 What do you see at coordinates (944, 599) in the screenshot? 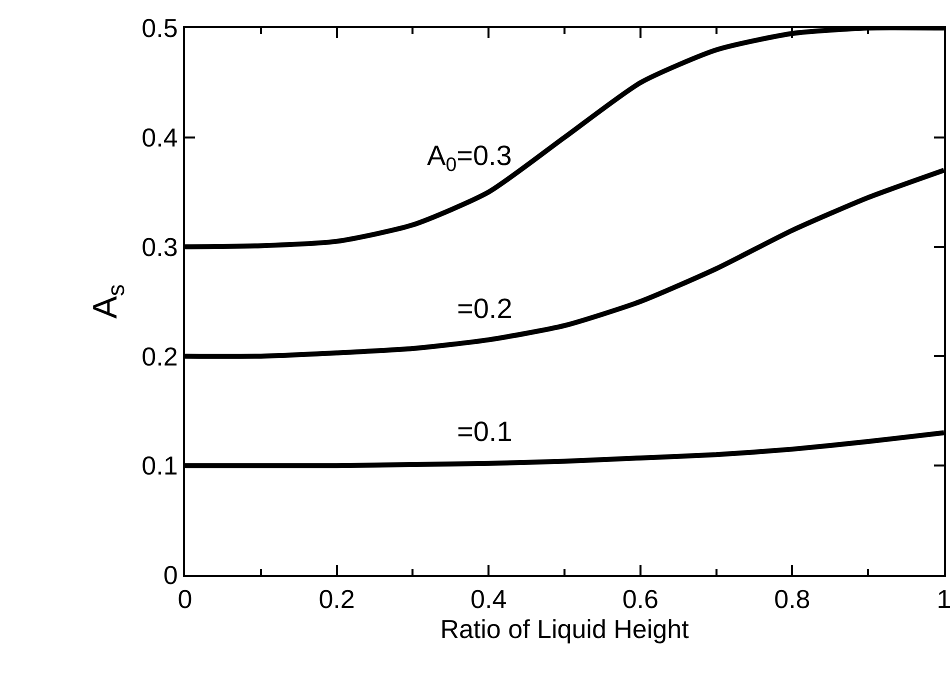
I see `x-tick-label: 1` at bounding box center [944, 599].